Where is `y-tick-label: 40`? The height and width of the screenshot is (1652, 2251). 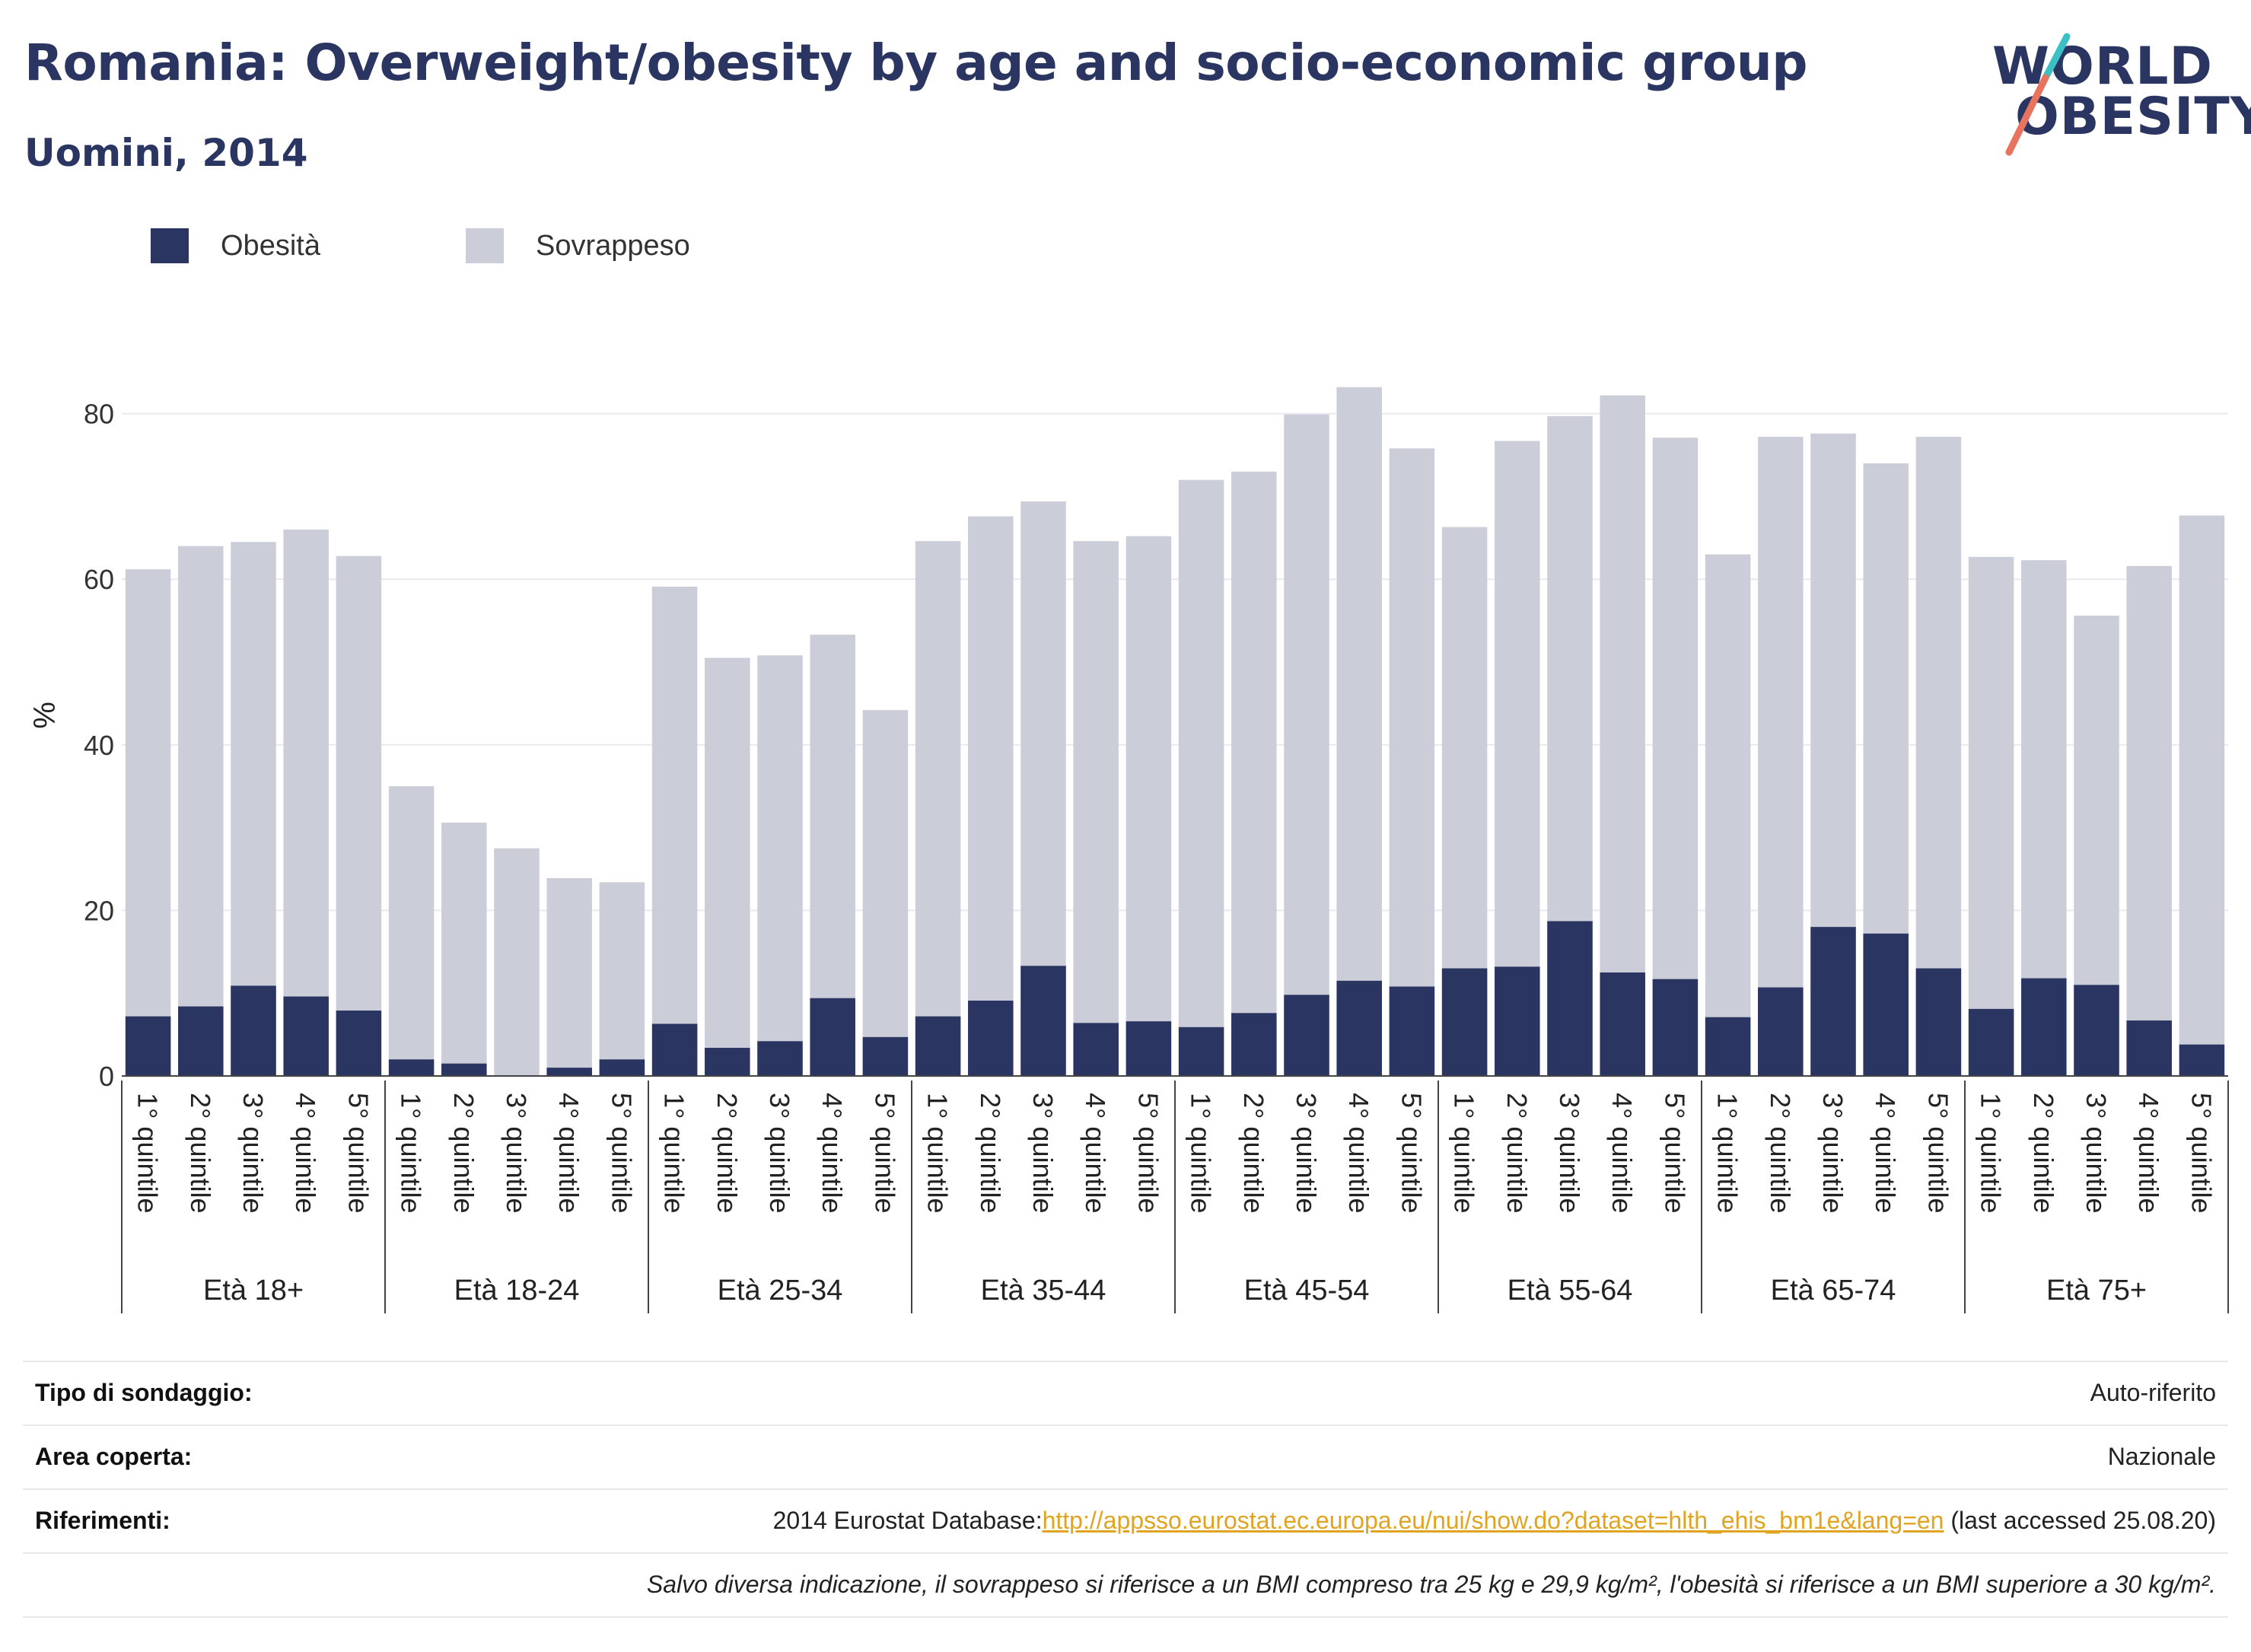
y-tick-label: 40 is located at coordinates (99, 745).